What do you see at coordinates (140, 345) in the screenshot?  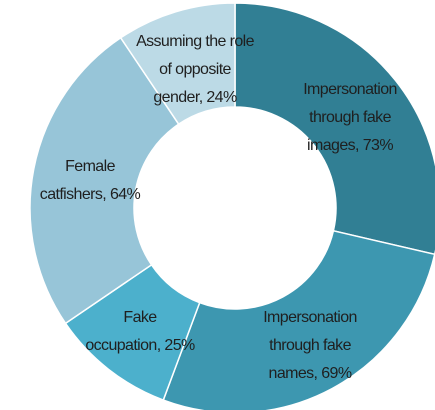 I see `data-label-line: occupation, 25%` at bounding box center [140, 345].